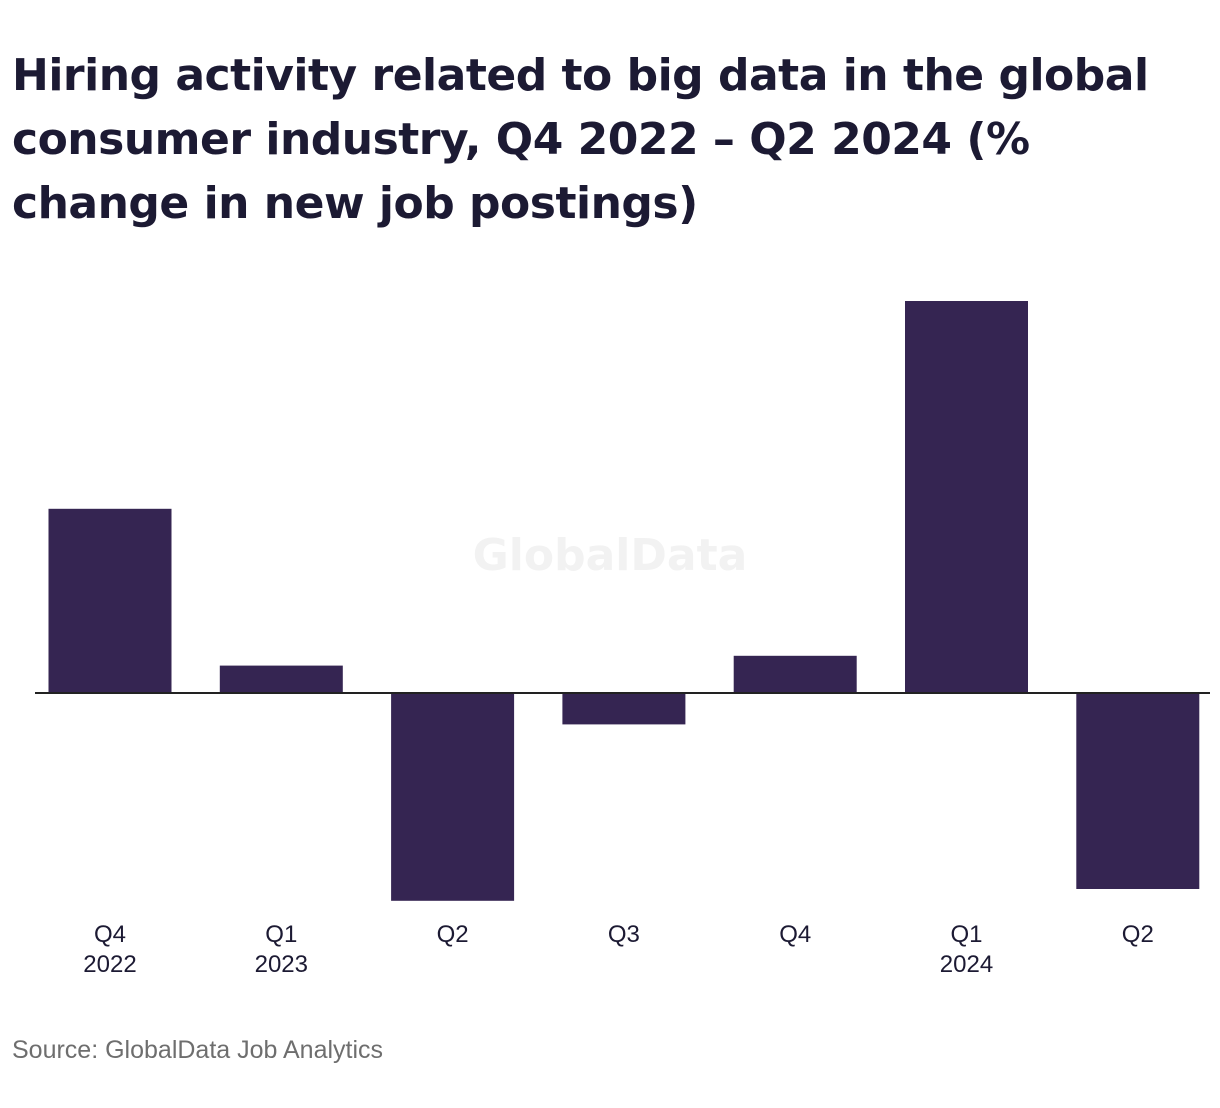 The width and height of the screenshot is (1220, 1108). I want to click on watermark: GlobalData, so click(610, 555).